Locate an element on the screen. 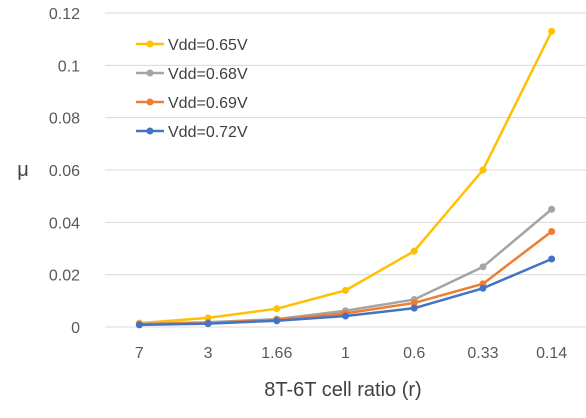  x-axis-ticks: 7 3 1.66 1 0.6 0.33 0.14 is located at coordinates (351, 353).